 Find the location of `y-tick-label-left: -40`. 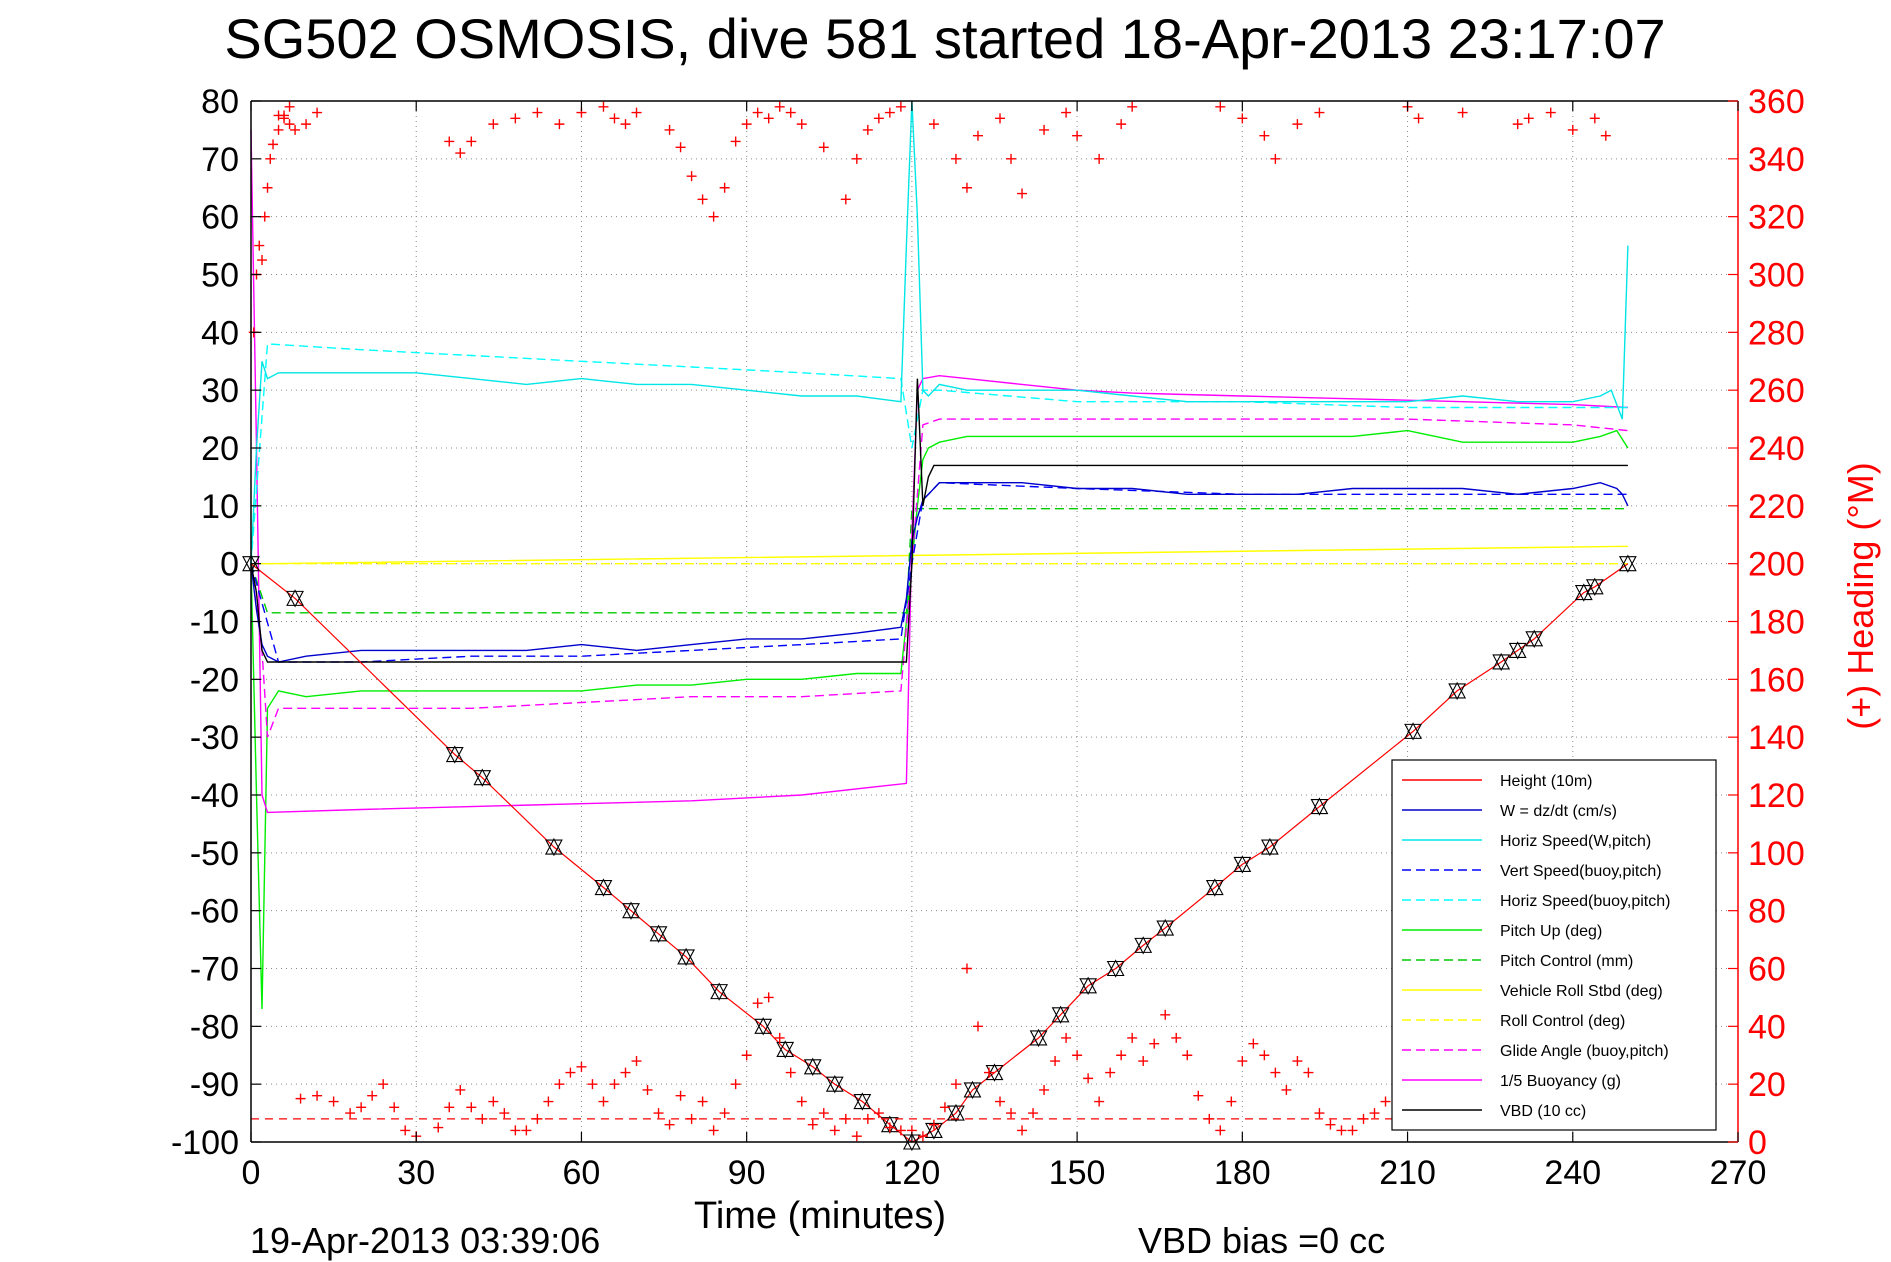

y-tick-label-left: -40 is located at coordinates (214, 796).